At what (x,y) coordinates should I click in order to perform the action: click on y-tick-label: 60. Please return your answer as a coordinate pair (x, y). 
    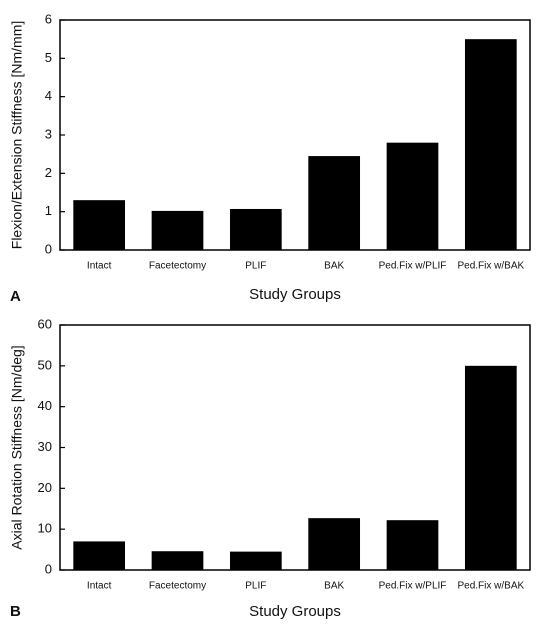
    Looking at the image, I should click on (45, 323).